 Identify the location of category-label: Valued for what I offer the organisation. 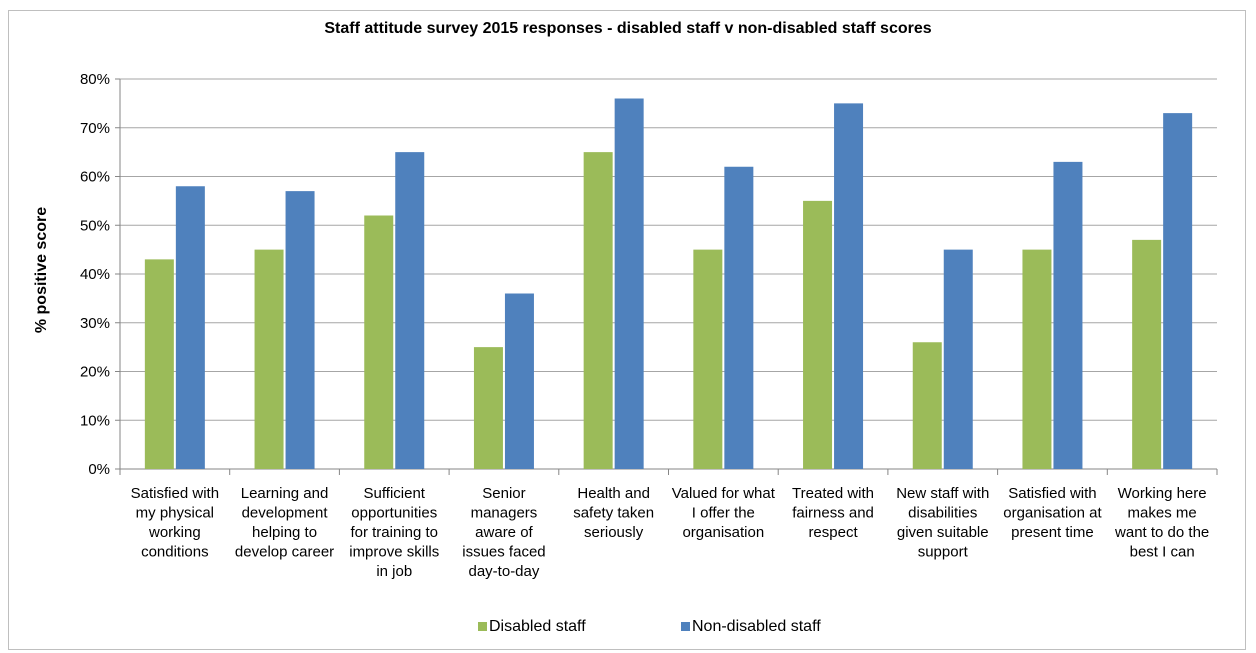
(724, 513).